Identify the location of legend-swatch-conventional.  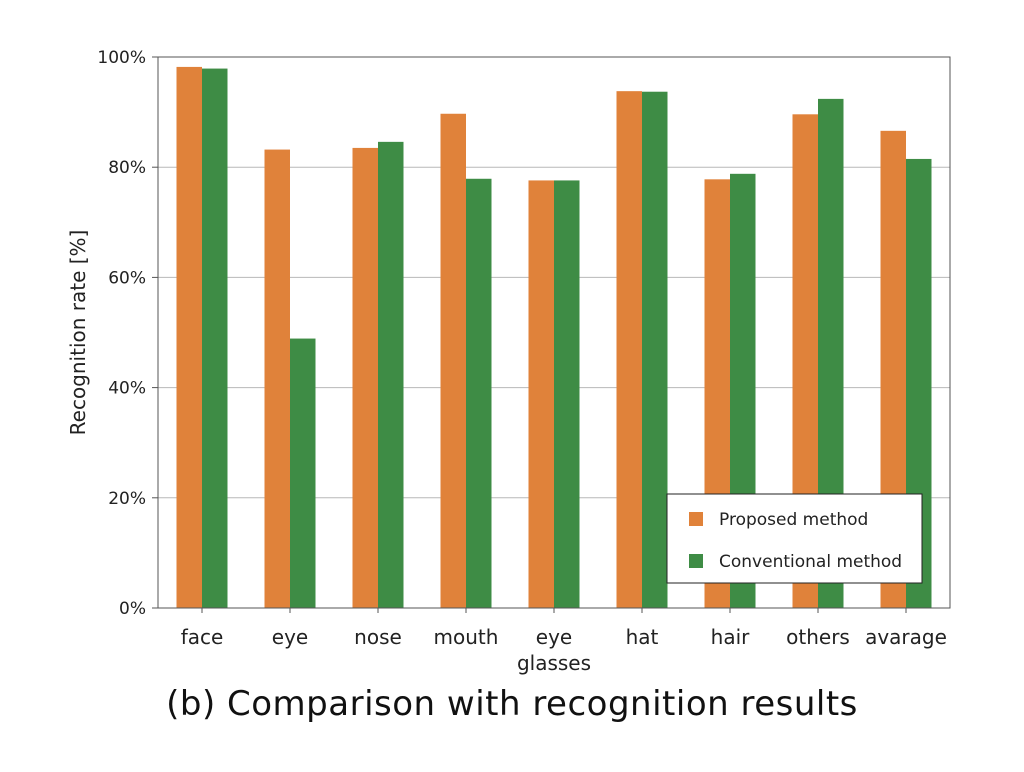
(696, 561).